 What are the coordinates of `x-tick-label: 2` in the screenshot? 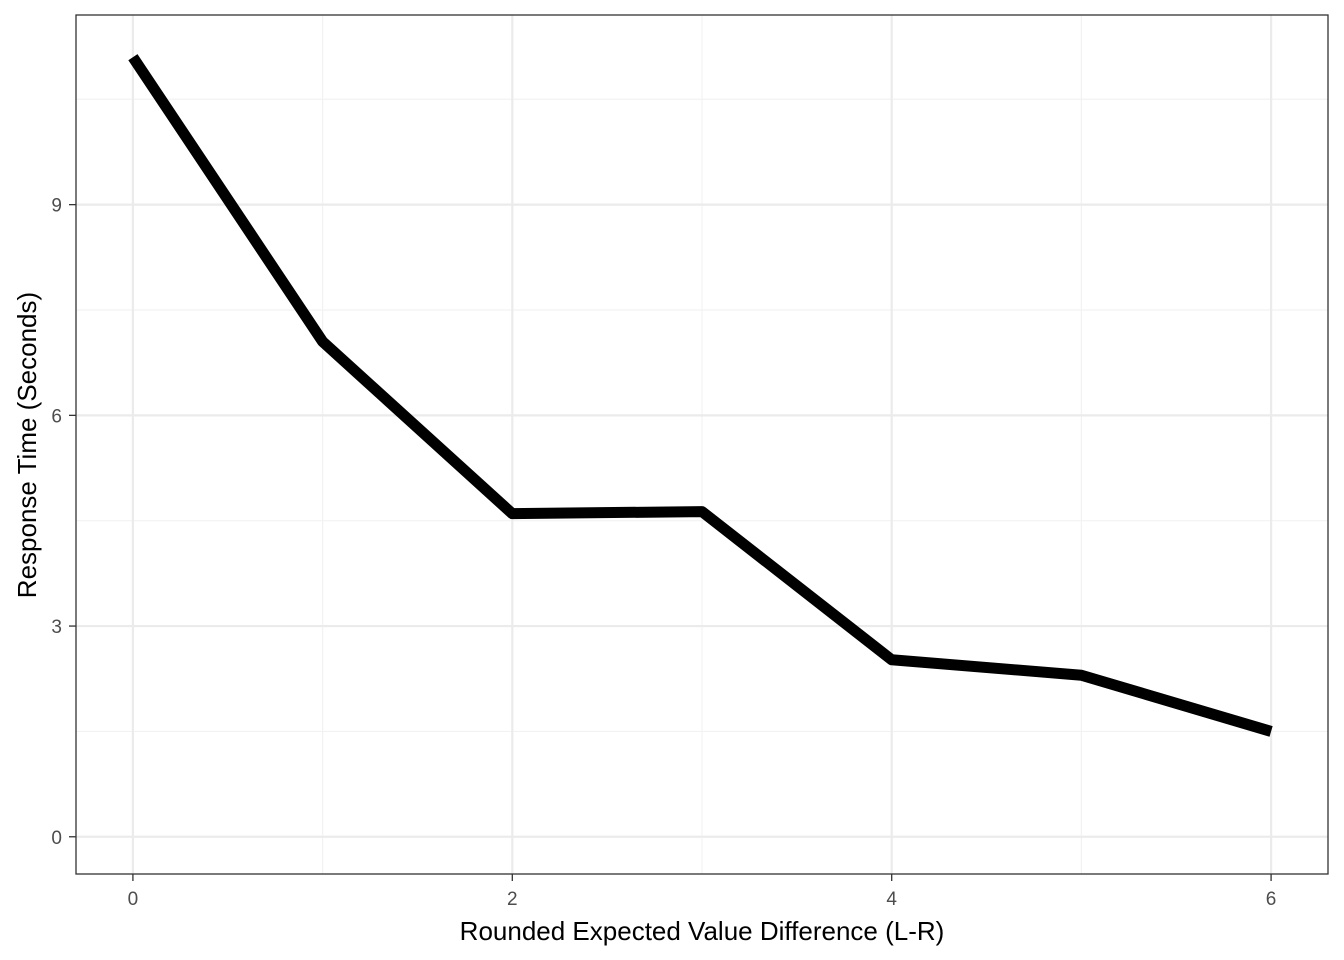 It's located at (512, 899).